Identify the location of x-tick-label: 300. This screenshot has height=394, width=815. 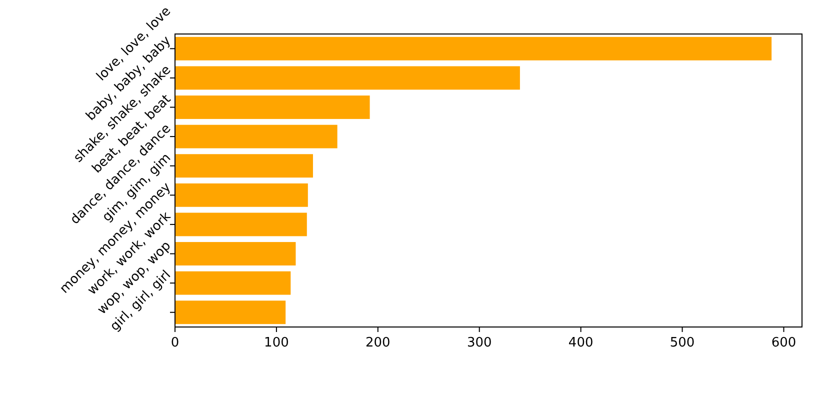
(479, 343).